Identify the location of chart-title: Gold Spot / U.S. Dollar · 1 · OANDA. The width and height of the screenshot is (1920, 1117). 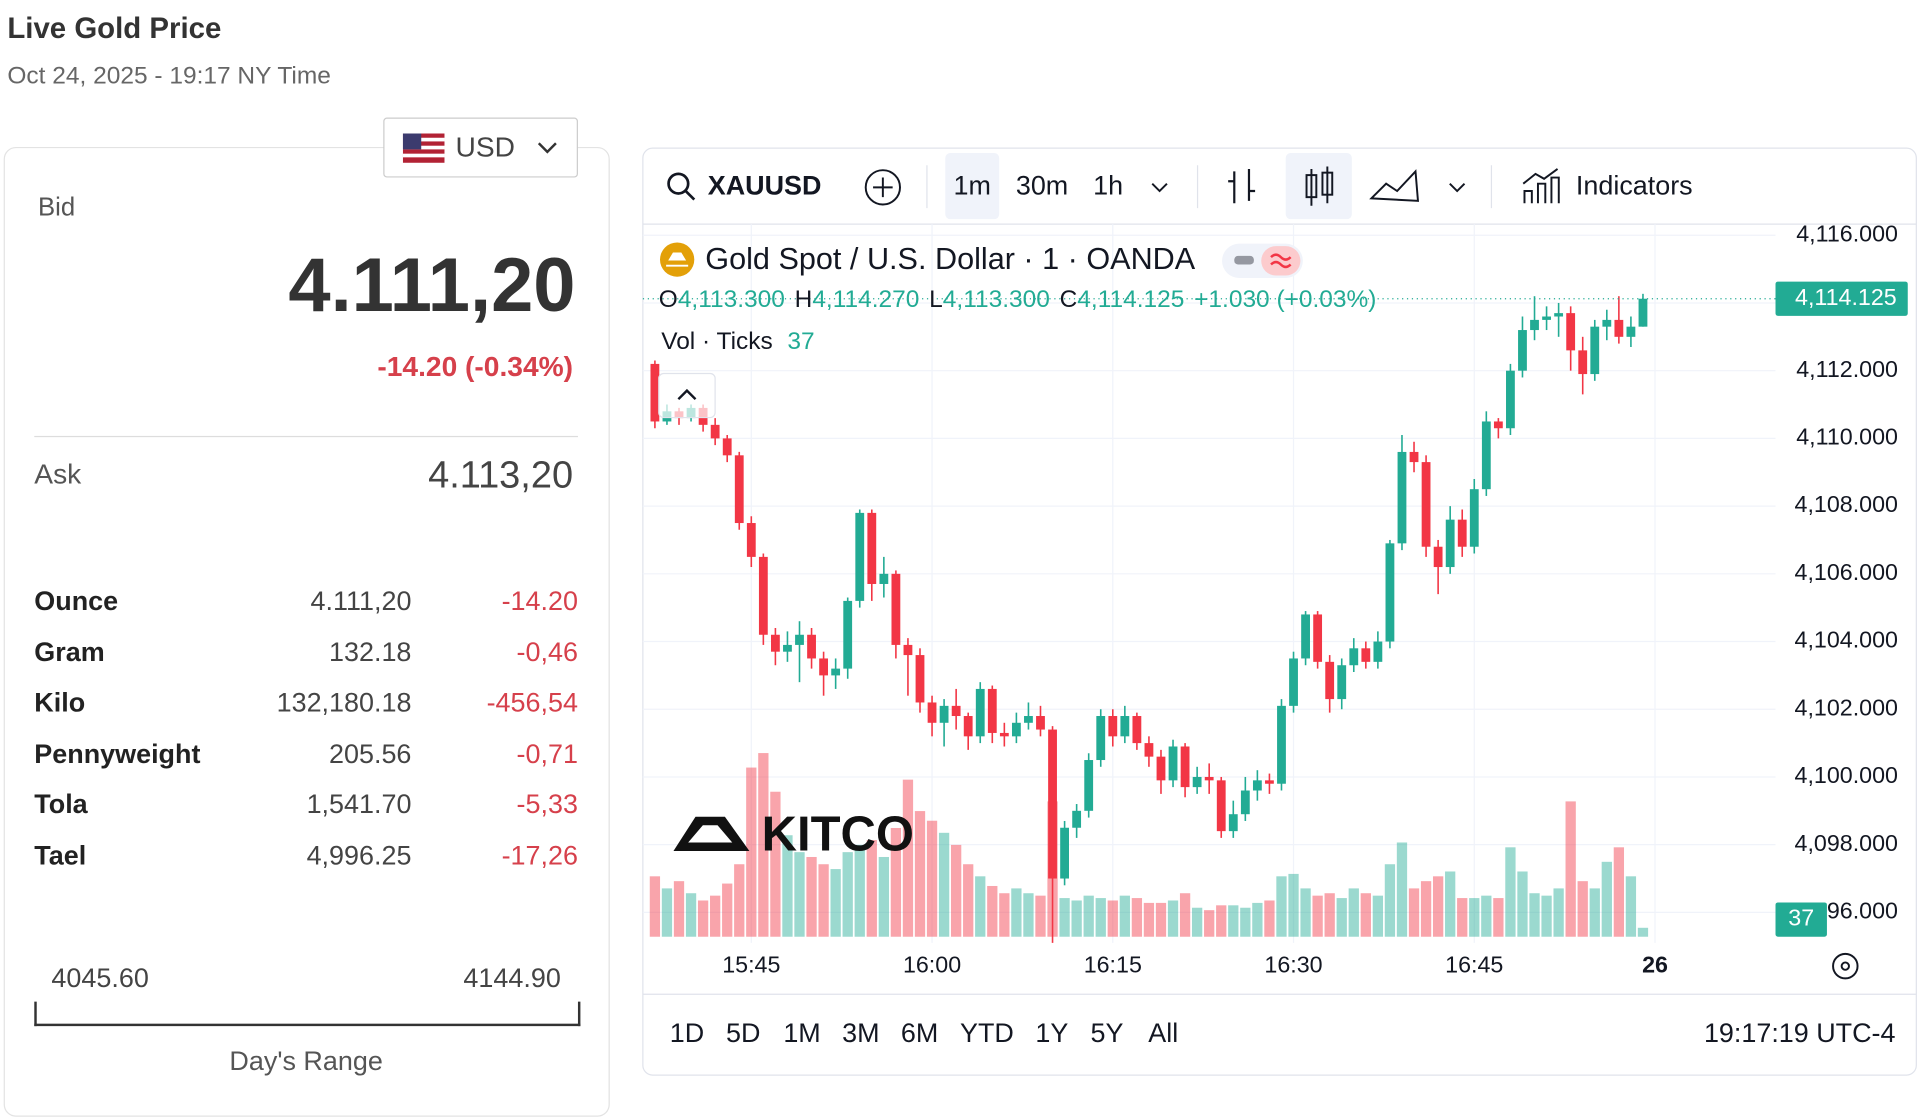
(950, 259).